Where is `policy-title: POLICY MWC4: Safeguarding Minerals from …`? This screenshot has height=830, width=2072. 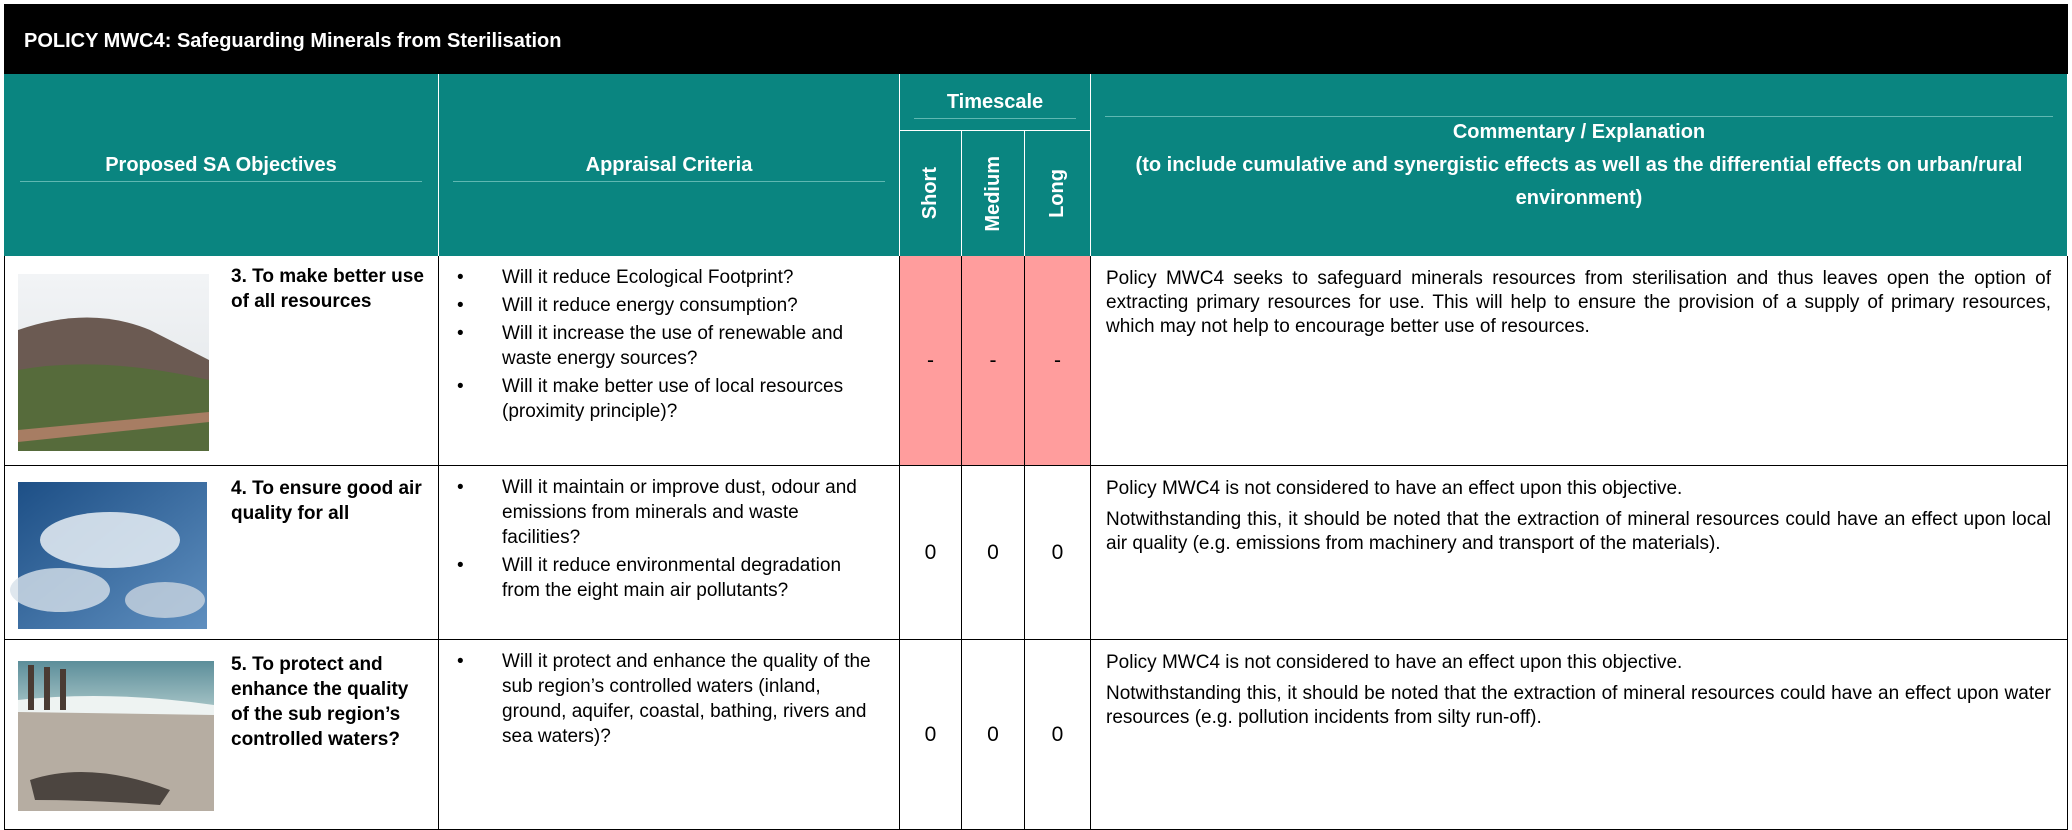
policy-title: POLICY MWC4: Safeguarding Minerals from … is located at coordinates (1036, 39).